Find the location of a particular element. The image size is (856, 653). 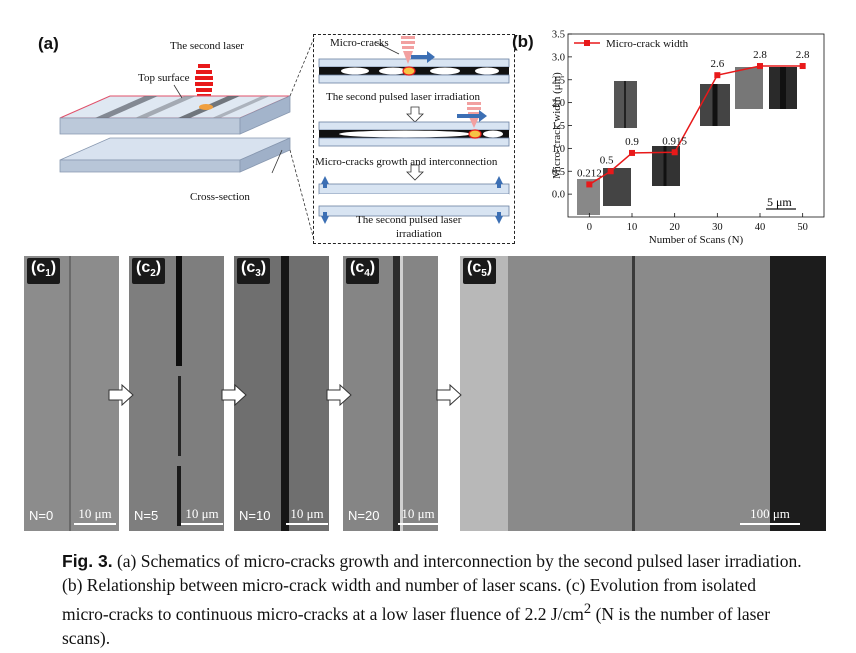

data-label: 0.212 is located at coordinates (589, 173).